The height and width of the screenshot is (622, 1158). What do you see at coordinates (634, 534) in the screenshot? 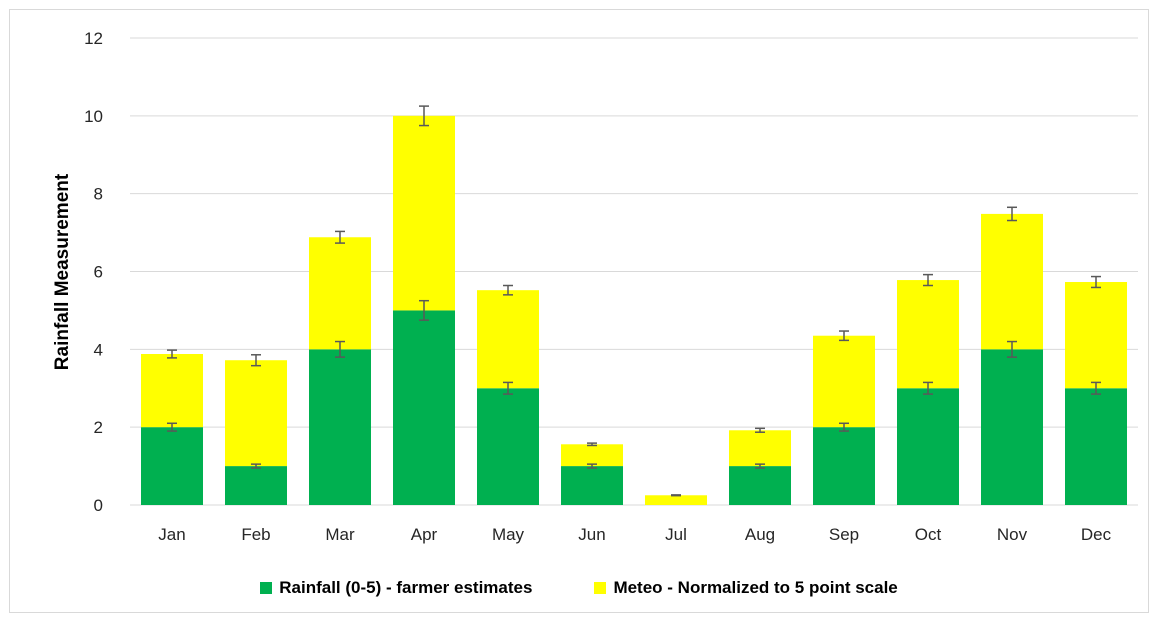
I see `x-axis-ticks: Jan Feb Mar Apr May Jun Jul Aug Sep Oct Nov Dec` at bounding box center [634, 534].